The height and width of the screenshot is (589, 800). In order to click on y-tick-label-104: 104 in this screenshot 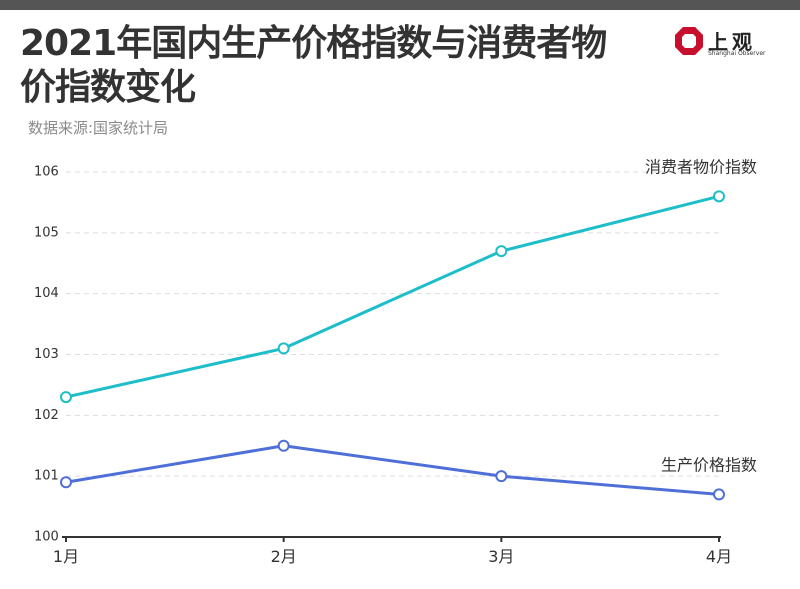, I will do `click(46, 293)`.